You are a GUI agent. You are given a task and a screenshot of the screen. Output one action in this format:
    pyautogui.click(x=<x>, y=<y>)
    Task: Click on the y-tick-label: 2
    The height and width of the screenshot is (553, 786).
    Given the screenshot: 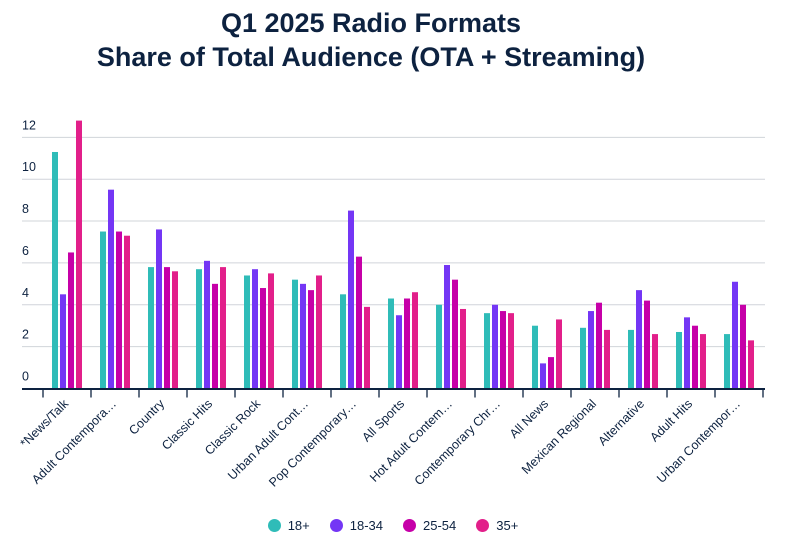 What is the action you would take?
    pyautogui.click(x=25, y=335)
    